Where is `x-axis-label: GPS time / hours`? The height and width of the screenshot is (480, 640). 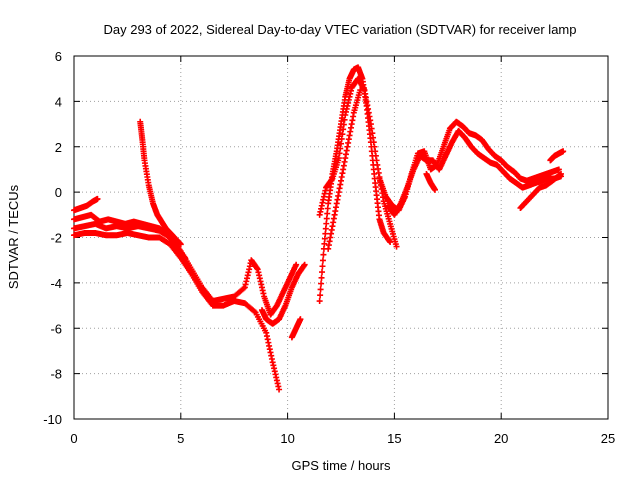 x-axis-label: GPS time / hours is located at coordinates (341, 465).